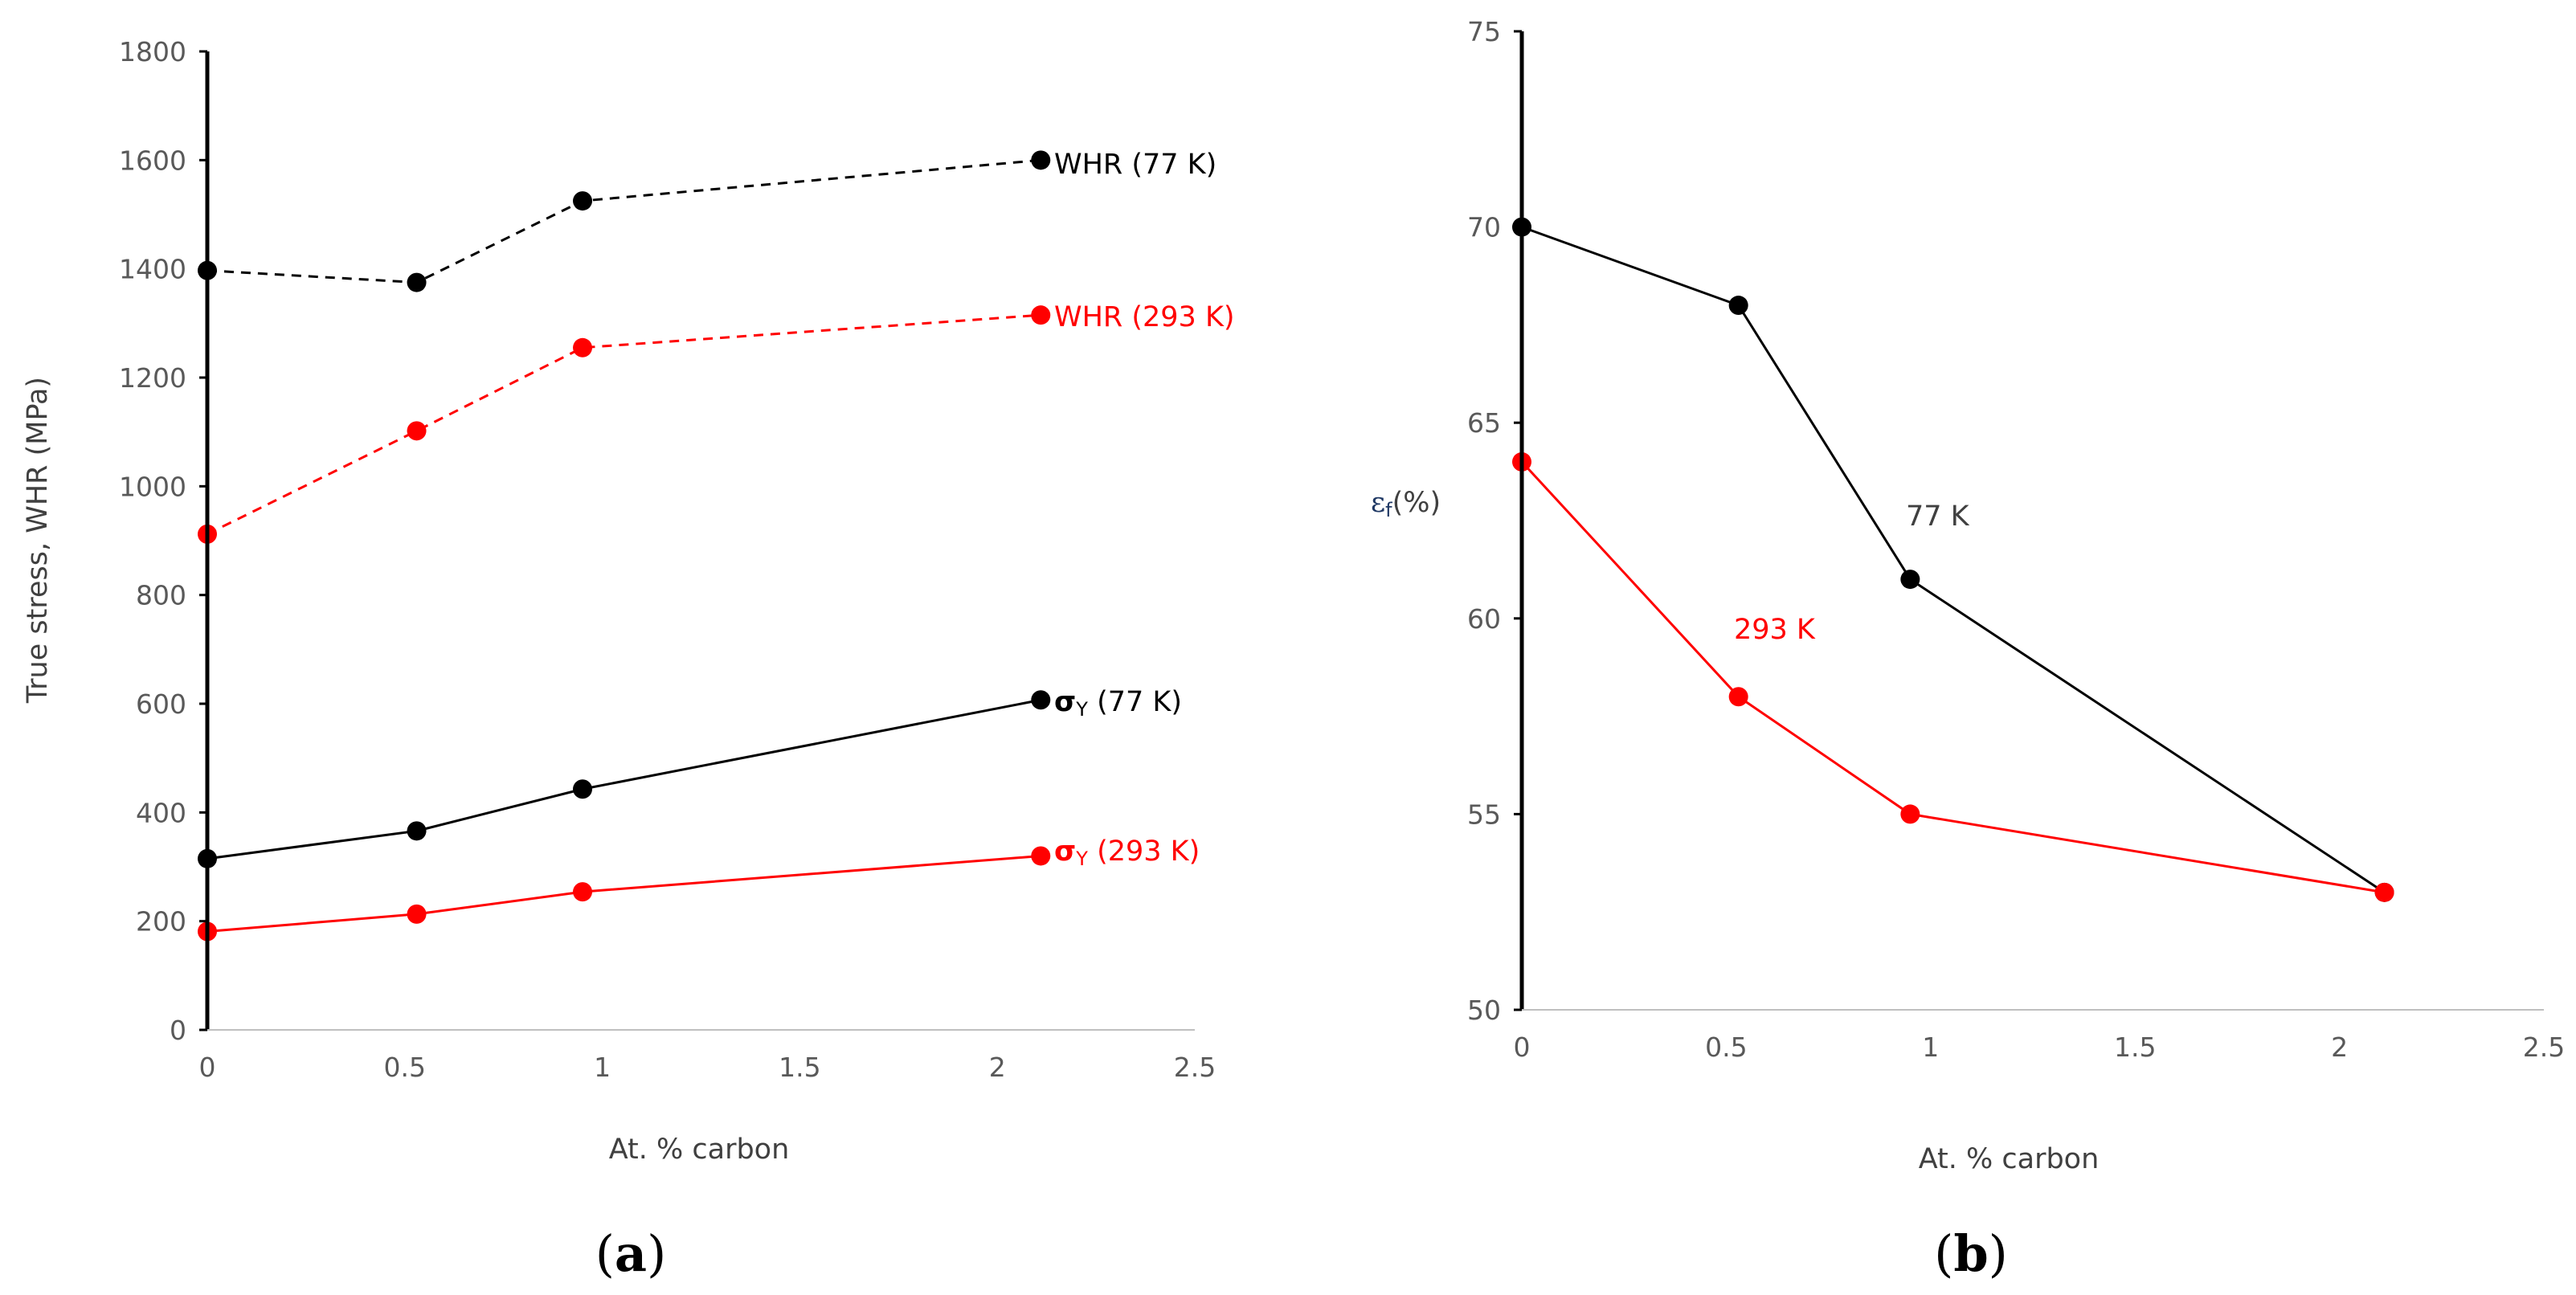 Image resolution: width=2576 pixels, height=1295 pixels. What do you see at coordinates (700, 1150) in the screenshot?
I see `panel-a-x-axis-title: At. % carbon` at bounding box center [700, 1150].